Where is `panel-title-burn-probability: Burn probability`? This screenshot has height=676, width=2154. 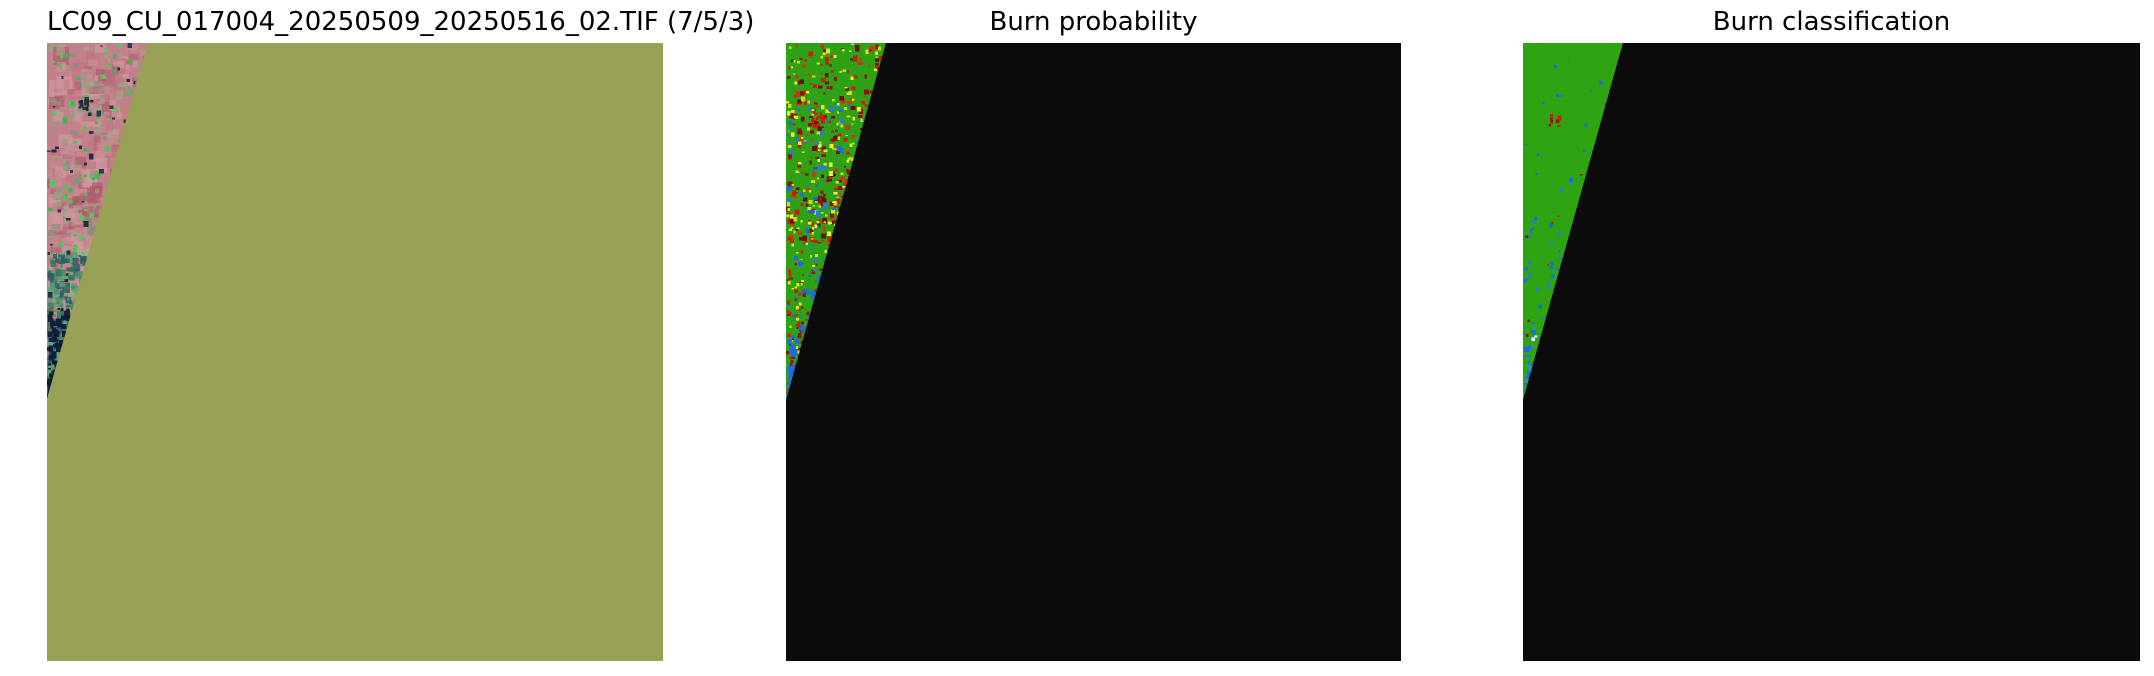
panel-title-burn-probability: Burn probability is located at coordinates (1093, 22).